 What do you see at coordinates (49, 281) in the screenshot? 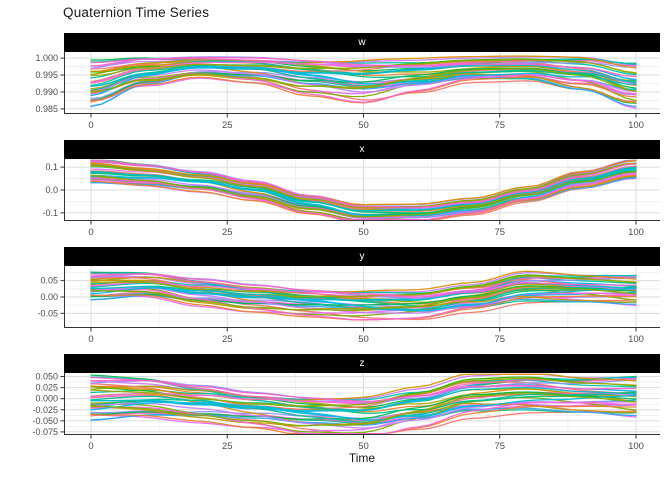
I see `y-tick-label: 0.05` at bounding box center [49, 281].